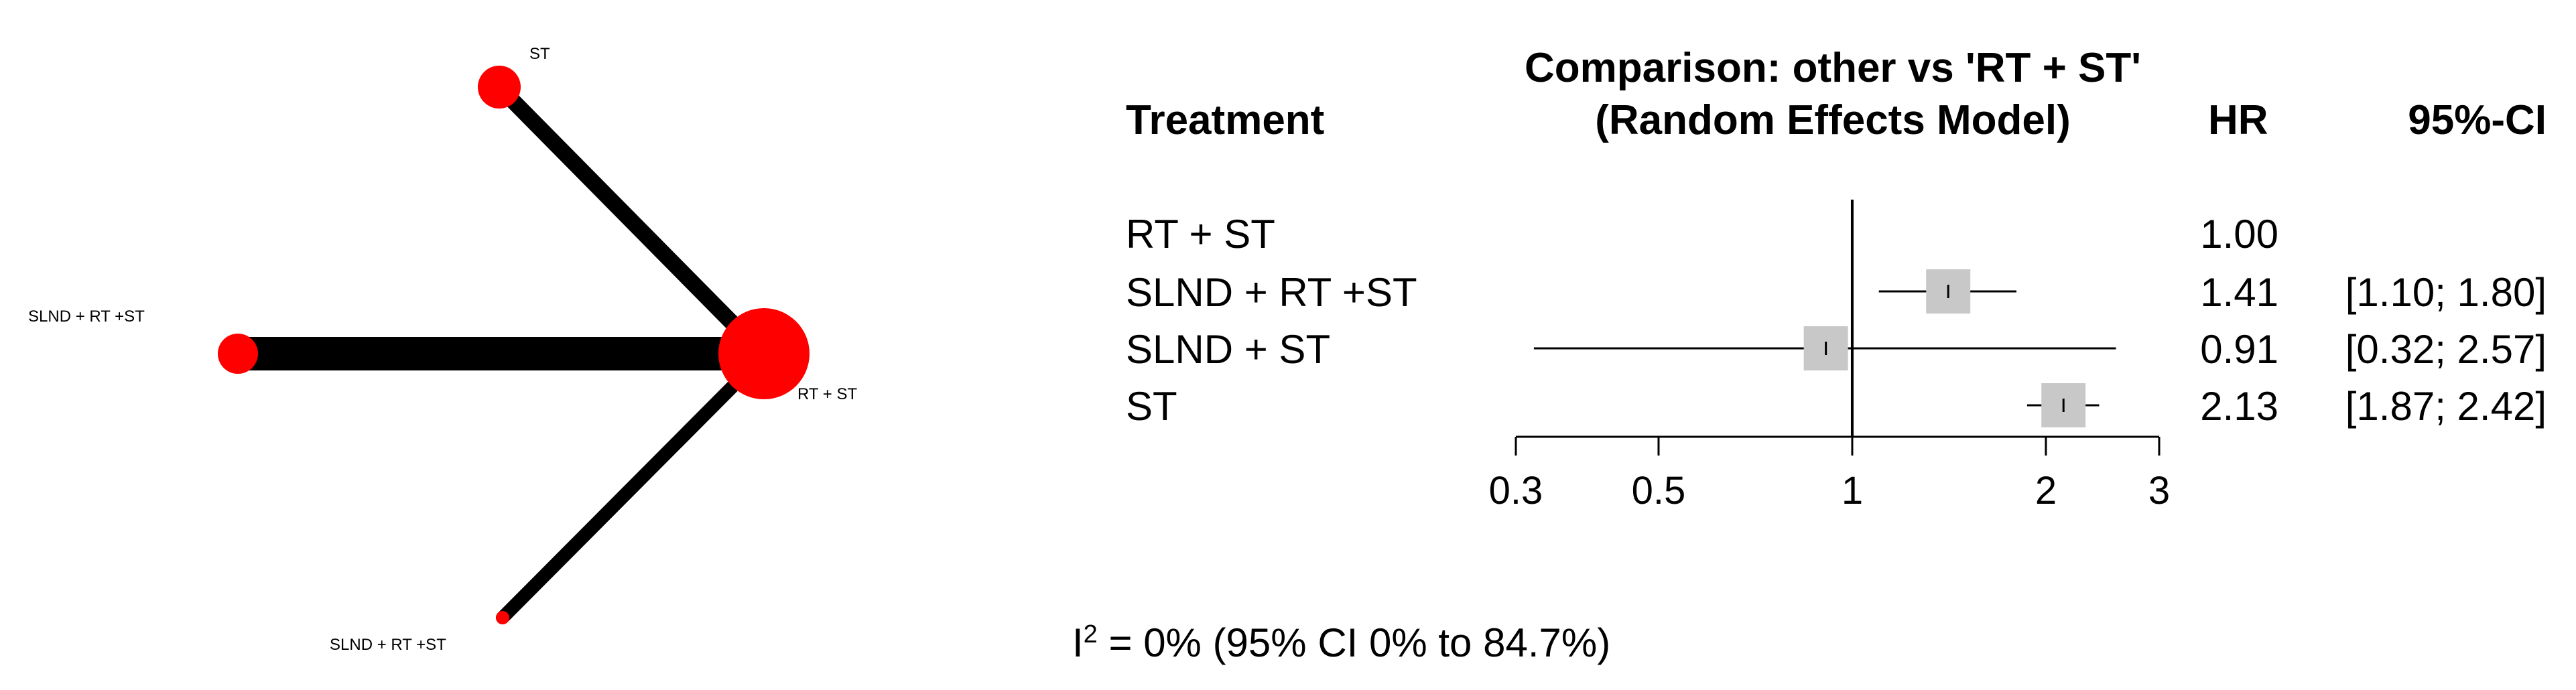 The height and width of the screenshot is (690, 2576). What do you see at coordinates (2446, 407) in the screenshot?
I see `ci-value: [1.87; 2.42]` at bounding box center [2446, 407].